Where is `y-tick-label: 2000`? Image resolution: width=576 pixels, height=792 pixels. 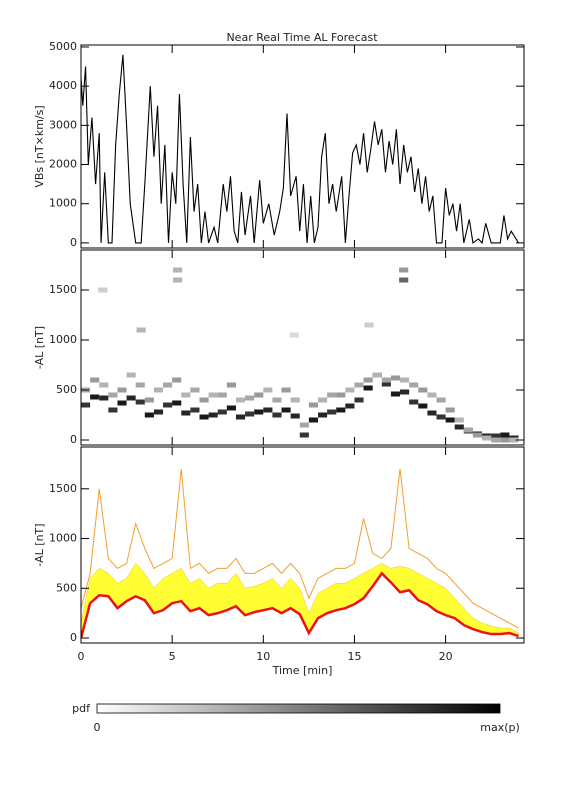
y-tick-label: 2000 is located at coordinates (63, 164).